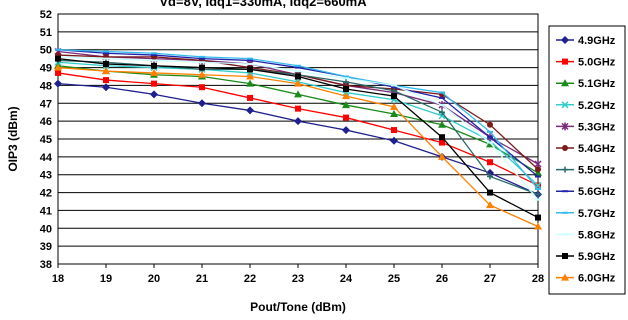 This screenshot has width=628, height=320. I want to click on legend-entry: 5.7GHz, so click(586, 214).